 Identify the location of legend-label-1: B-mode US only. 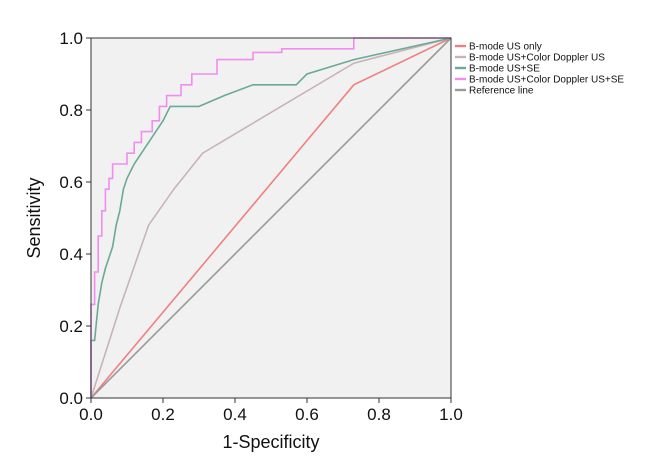
(505, 47).